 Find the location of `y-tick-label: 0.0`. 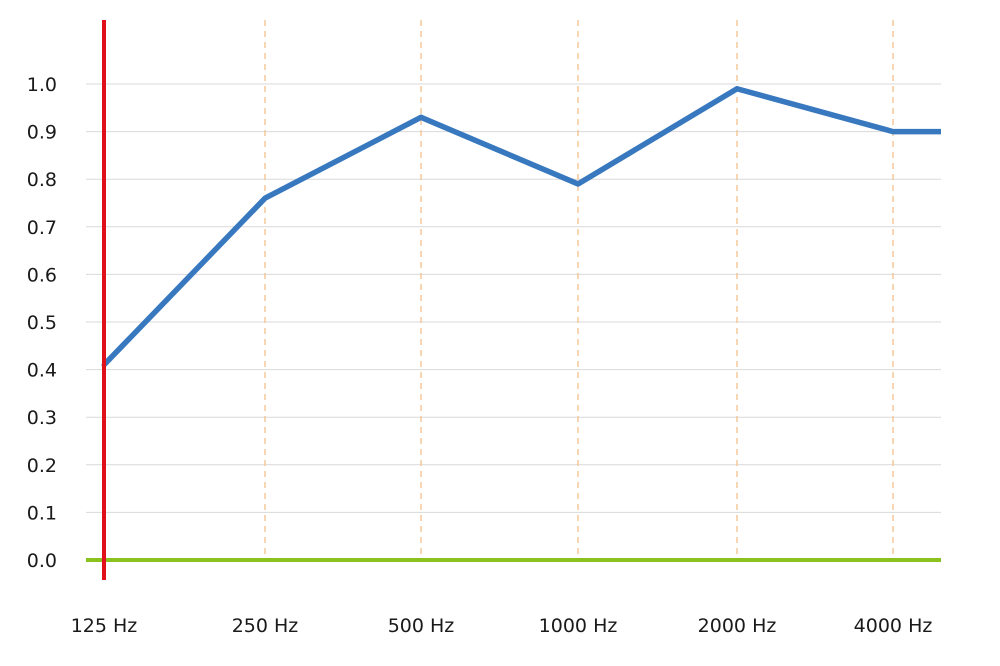

y-tick-label: 0.0 is located at coordinates (42, 561).